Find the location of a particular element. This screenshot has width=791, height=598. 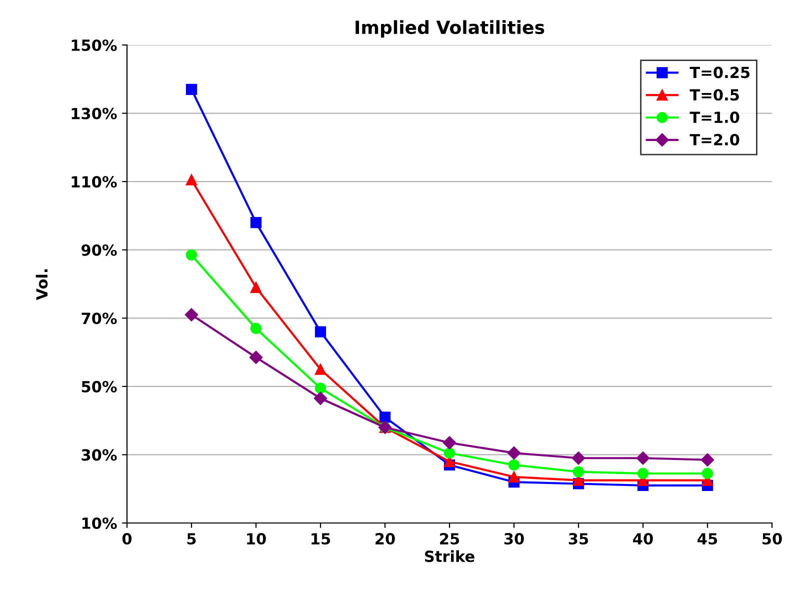

x-tick-label: 40 is located at coordinates (643, 538).